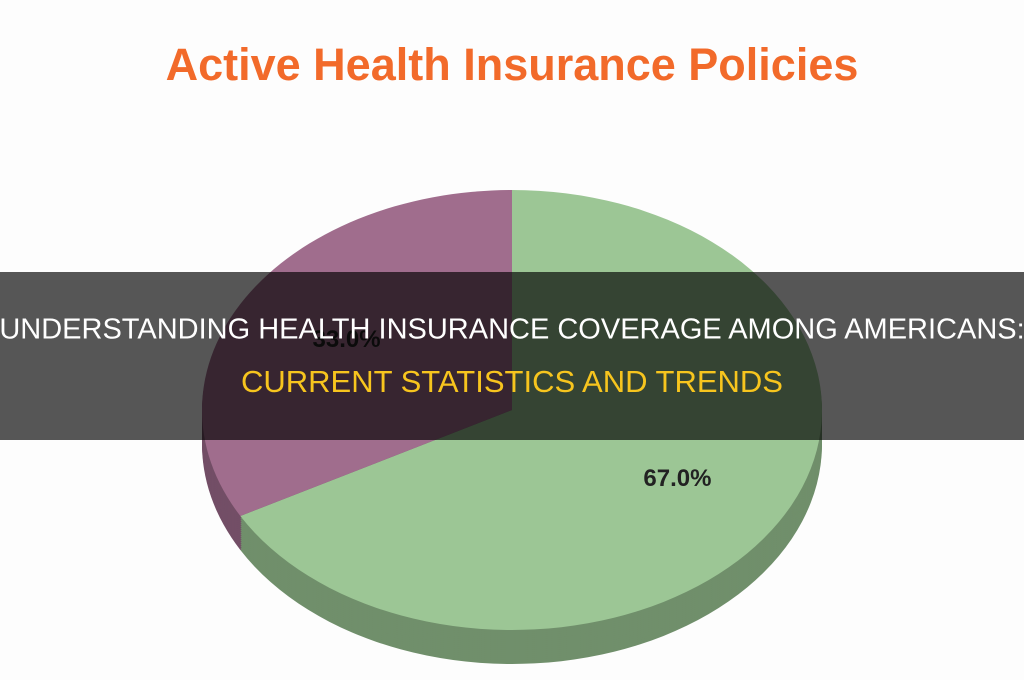 The image size is (1024, 680). Describe the element at coordinates (512, 64) in the screenshot. I see `chart-title: Active Health Insurance Policies` at that location.